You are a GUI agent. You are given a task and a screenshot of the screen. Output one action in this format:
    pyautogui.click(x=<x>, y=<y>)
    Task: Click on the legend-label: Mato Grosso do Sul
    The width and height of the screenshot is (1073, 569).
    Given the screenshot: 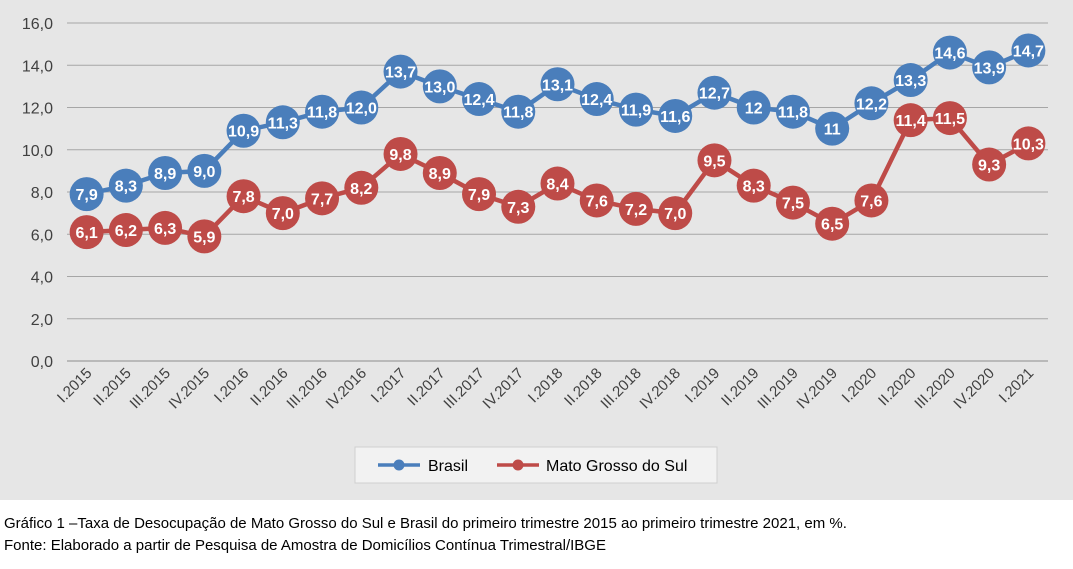 What is the action you would take?
    pyautogui.click(x=616, y=466)
    